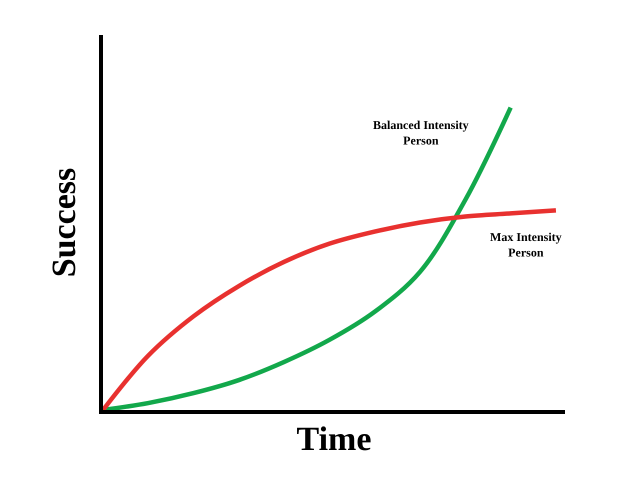  What do you see at coordinates (65, 223) in the screenshot?
I see `y-axis-title: Success` at bounding box center [65, 223].